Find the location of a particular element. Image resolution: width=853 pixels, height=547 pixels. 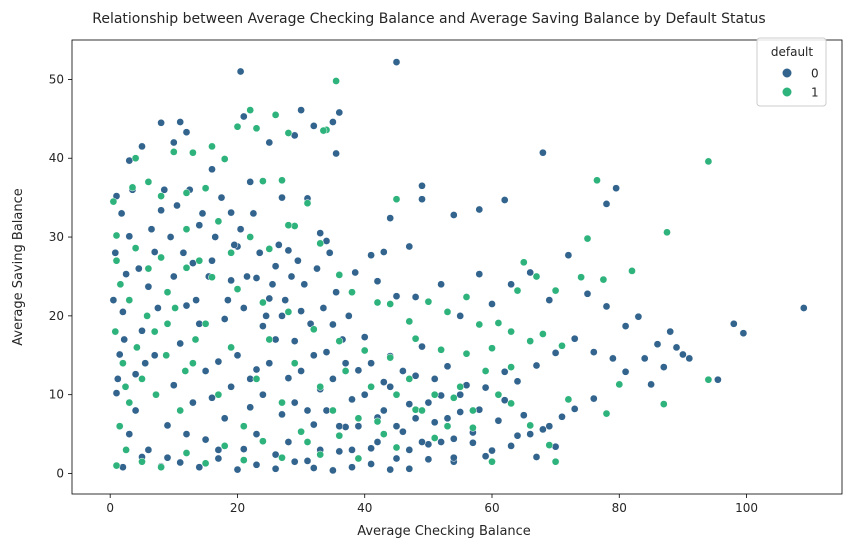

y-tick-label: 50 is located at coordinates (56, 79).